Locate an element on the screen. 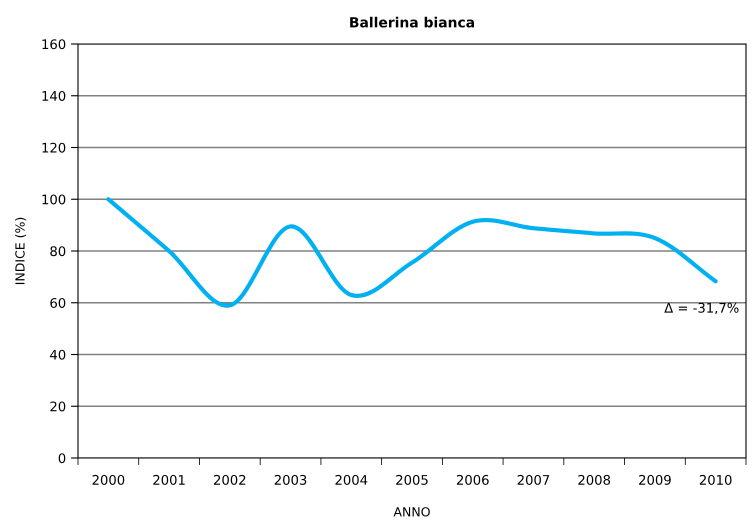 The image size is (754, 525). y-tick-label: 160 is located at coordinates (54, 44).